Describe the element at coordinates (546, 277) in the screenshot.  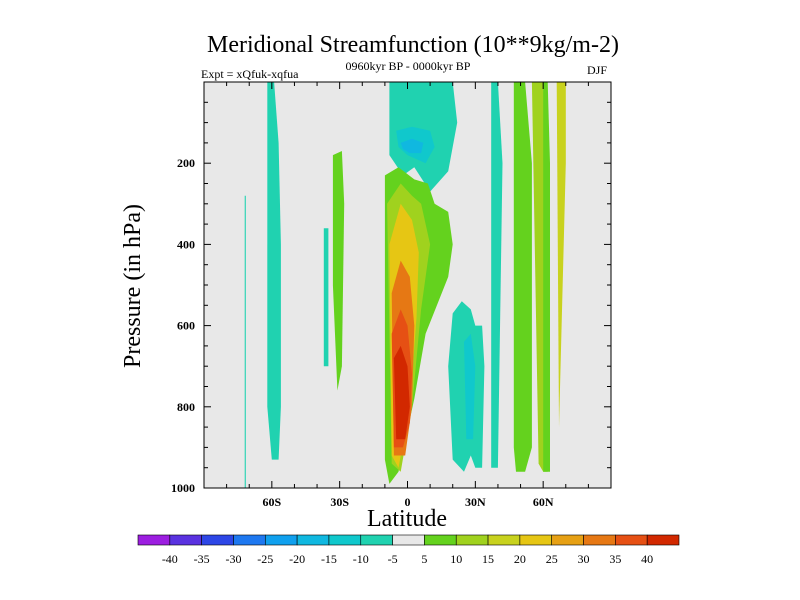
I see `contour-green-70n` at that location.